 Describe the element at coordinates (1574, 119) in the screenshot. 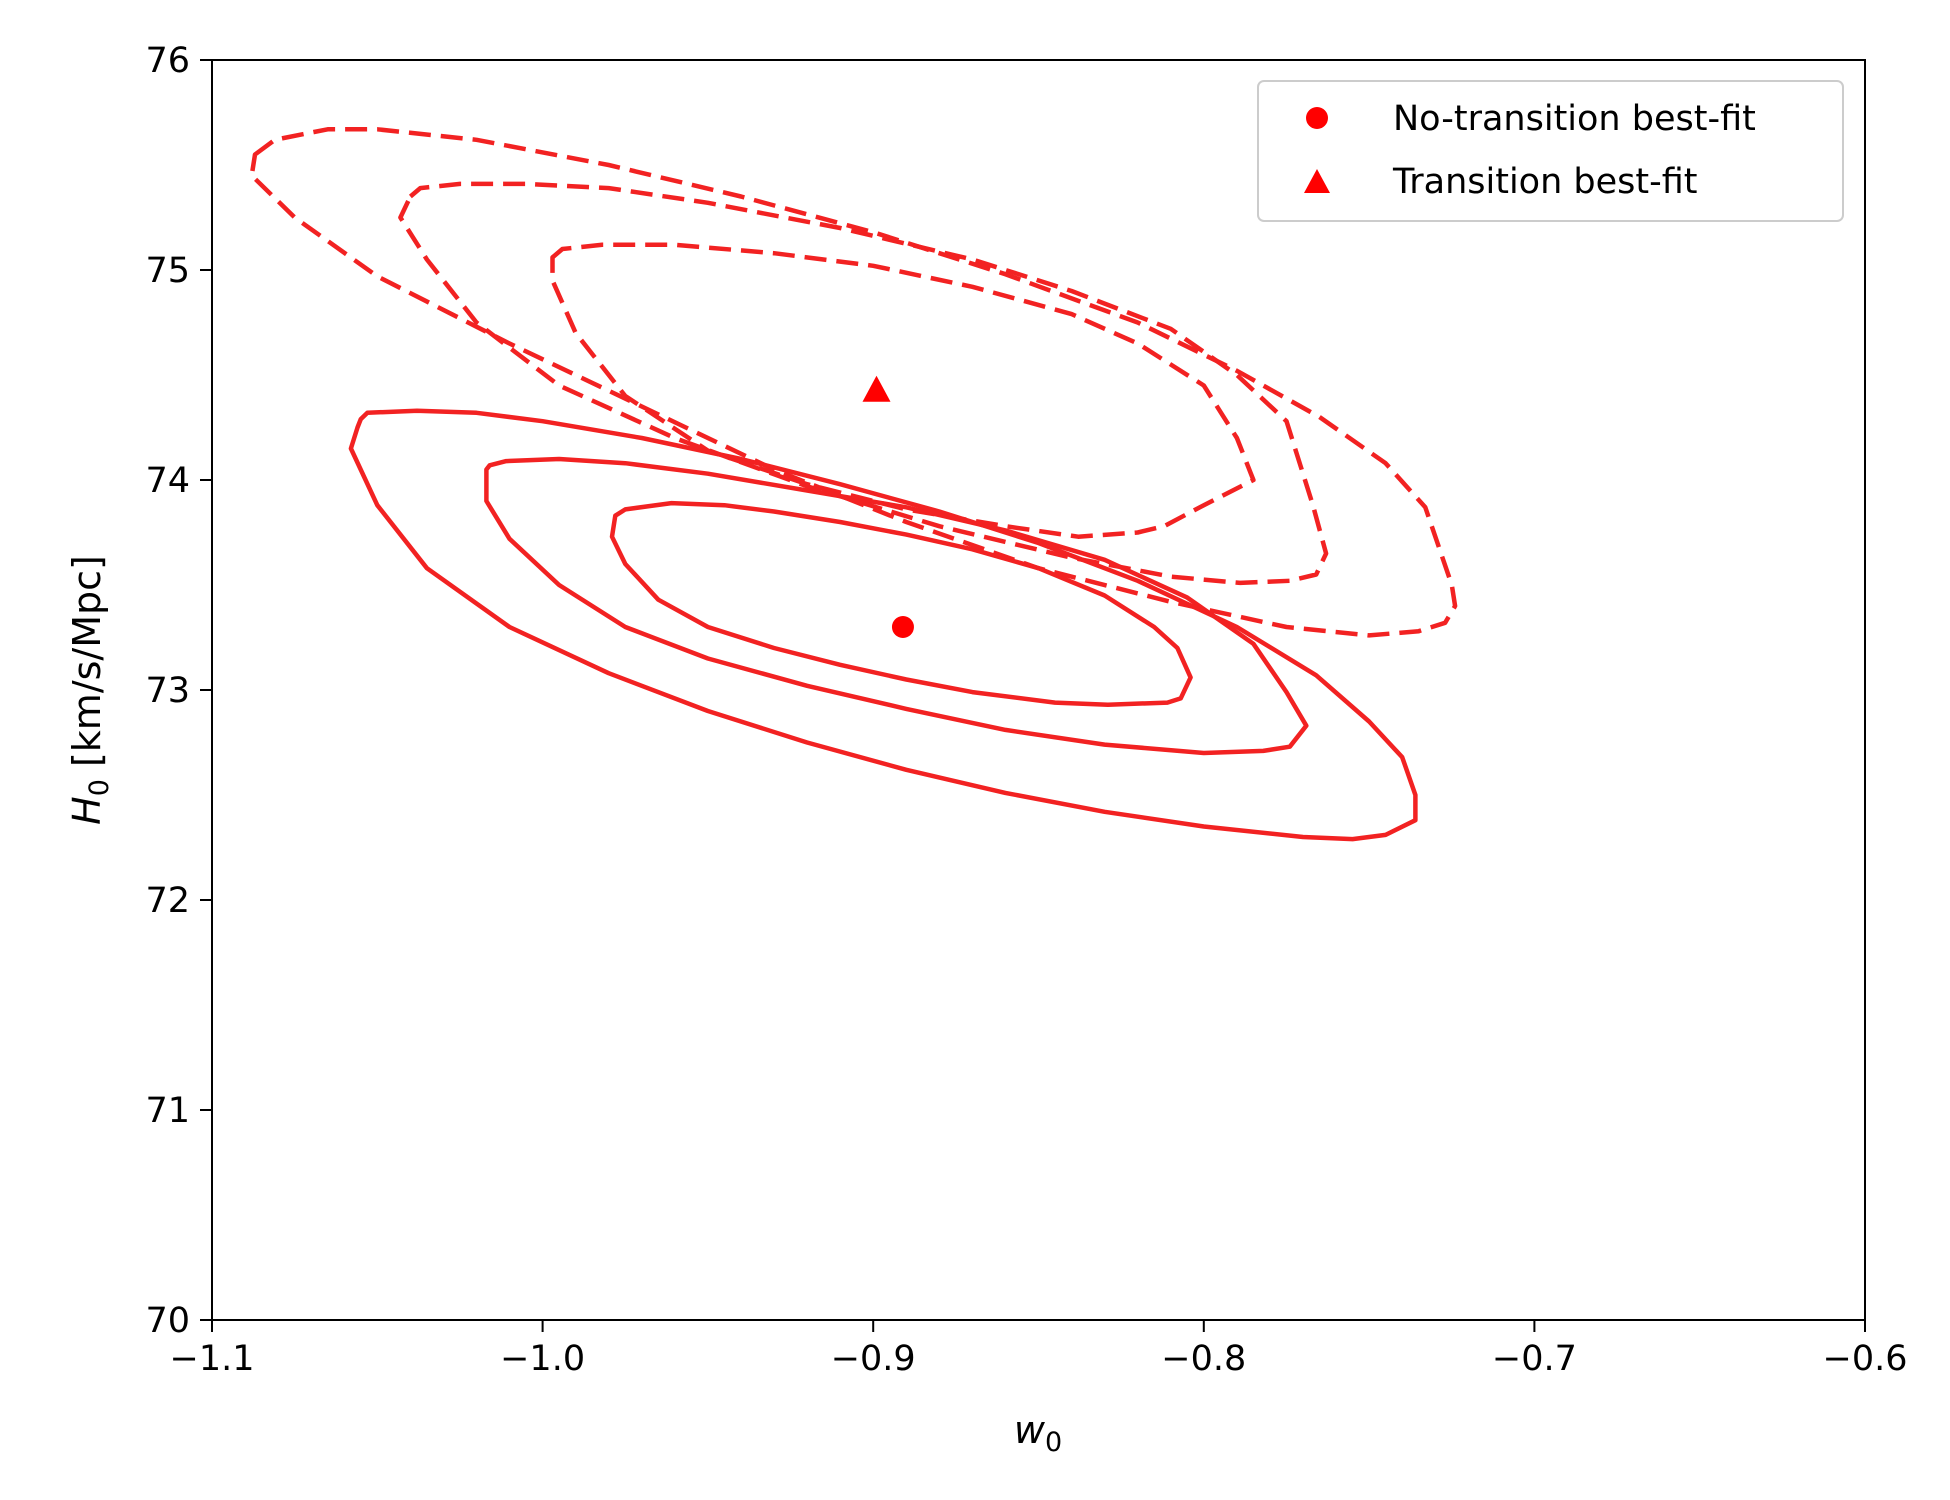

I see `legend-label-no-transition: No-transition best-fit` at that location.